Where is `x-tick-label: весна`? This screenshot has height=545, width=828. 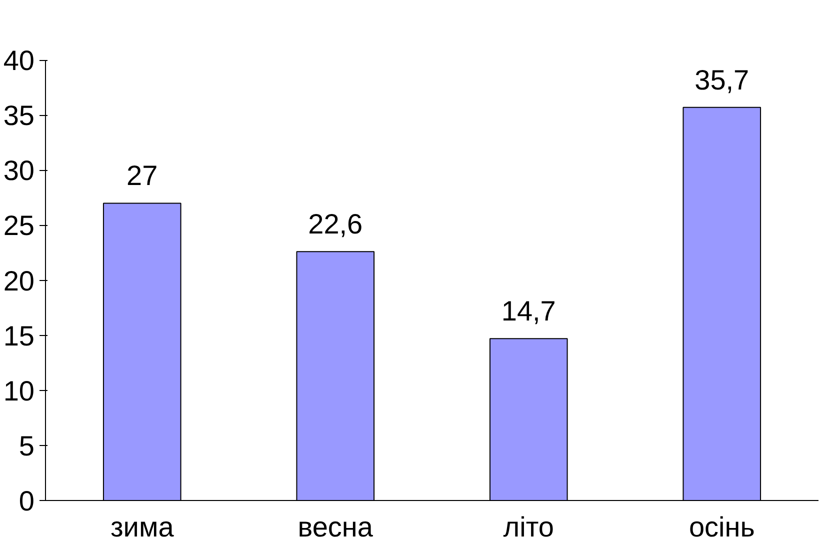
x-tick-label: весна is located at coordinates (336, 527).